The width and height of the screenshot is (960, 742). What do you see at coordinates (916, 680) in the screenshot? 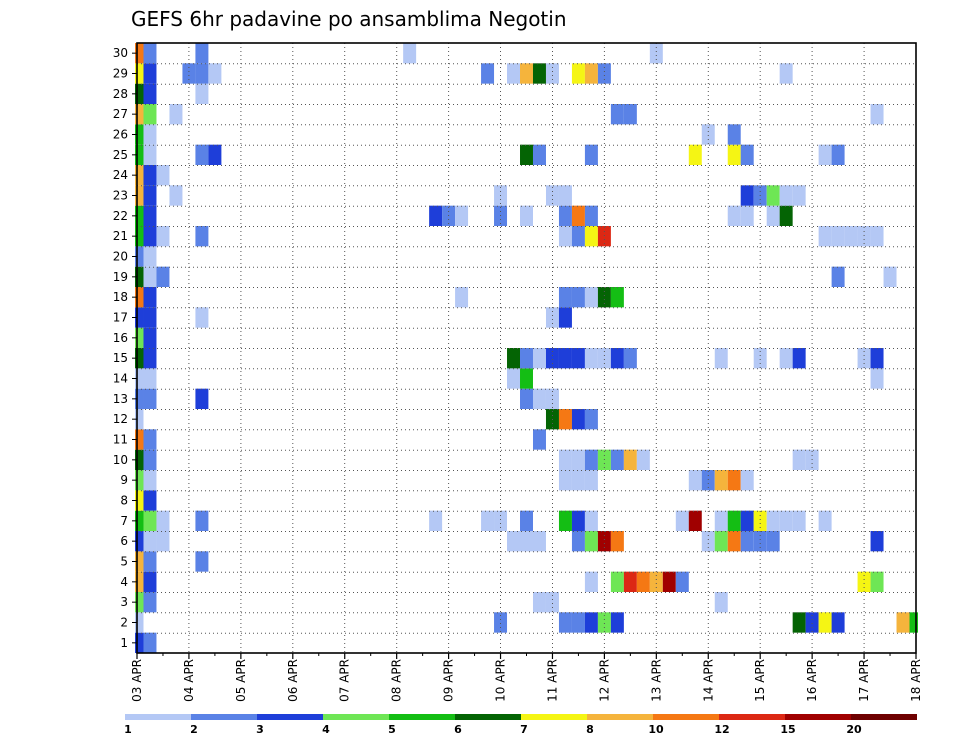
I see `x-tick-label: 18 APR` at bounding box center [916, 680].